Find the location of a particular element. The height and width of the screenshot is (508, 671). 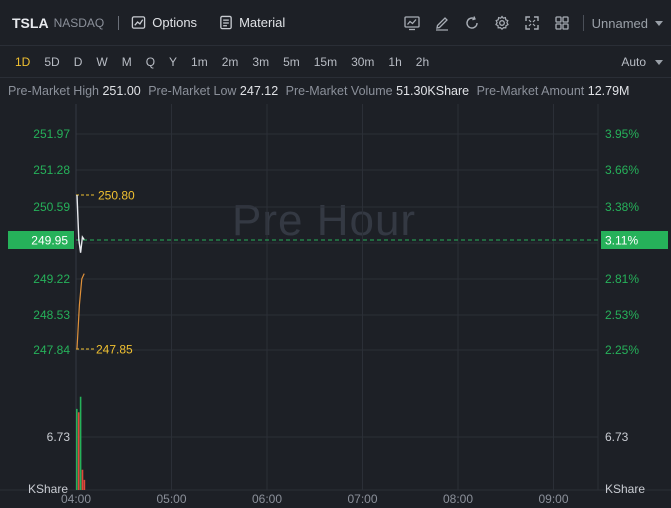

current-price-label: 249.95 is located at coordinates (49, 241).